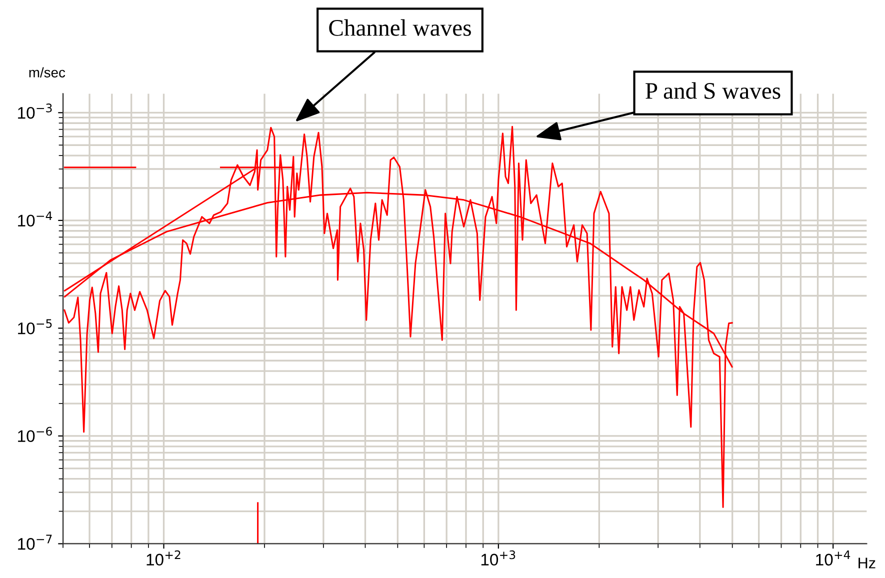 The image size is (885, 578). Describe the element at coordinates (35, 219) in the screenshot. I see `y-tick-label: 10$^{−4}$` at that location.